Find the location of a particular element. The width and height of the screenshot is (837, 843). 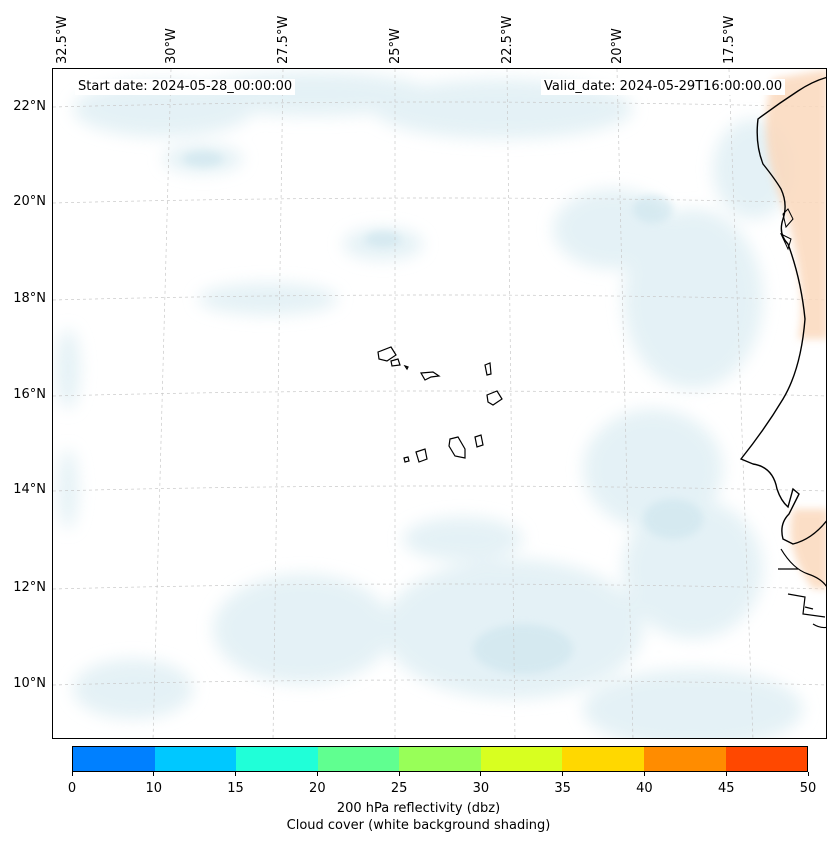

island-maio: Maio is located at coordinates (479, 441).